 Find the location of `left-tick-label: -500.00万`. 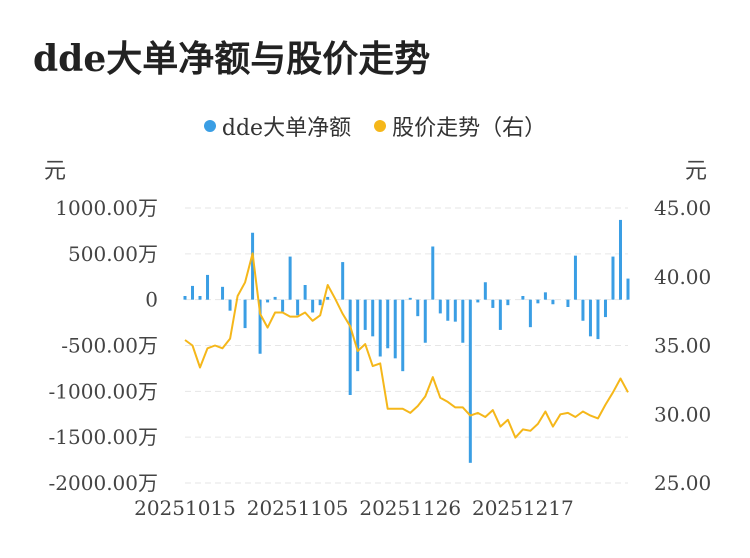

left-tick-label: -500.00万 is located at coordinates (109, 346).